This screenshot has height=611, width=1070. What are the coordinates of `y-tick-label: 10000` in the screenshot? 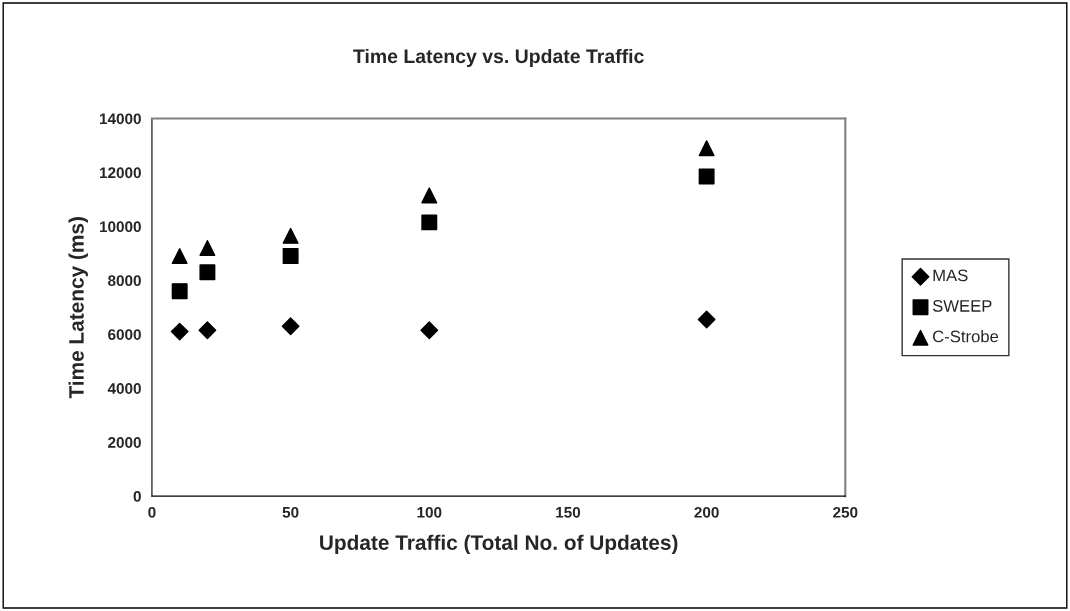 It's located at (120, 227).